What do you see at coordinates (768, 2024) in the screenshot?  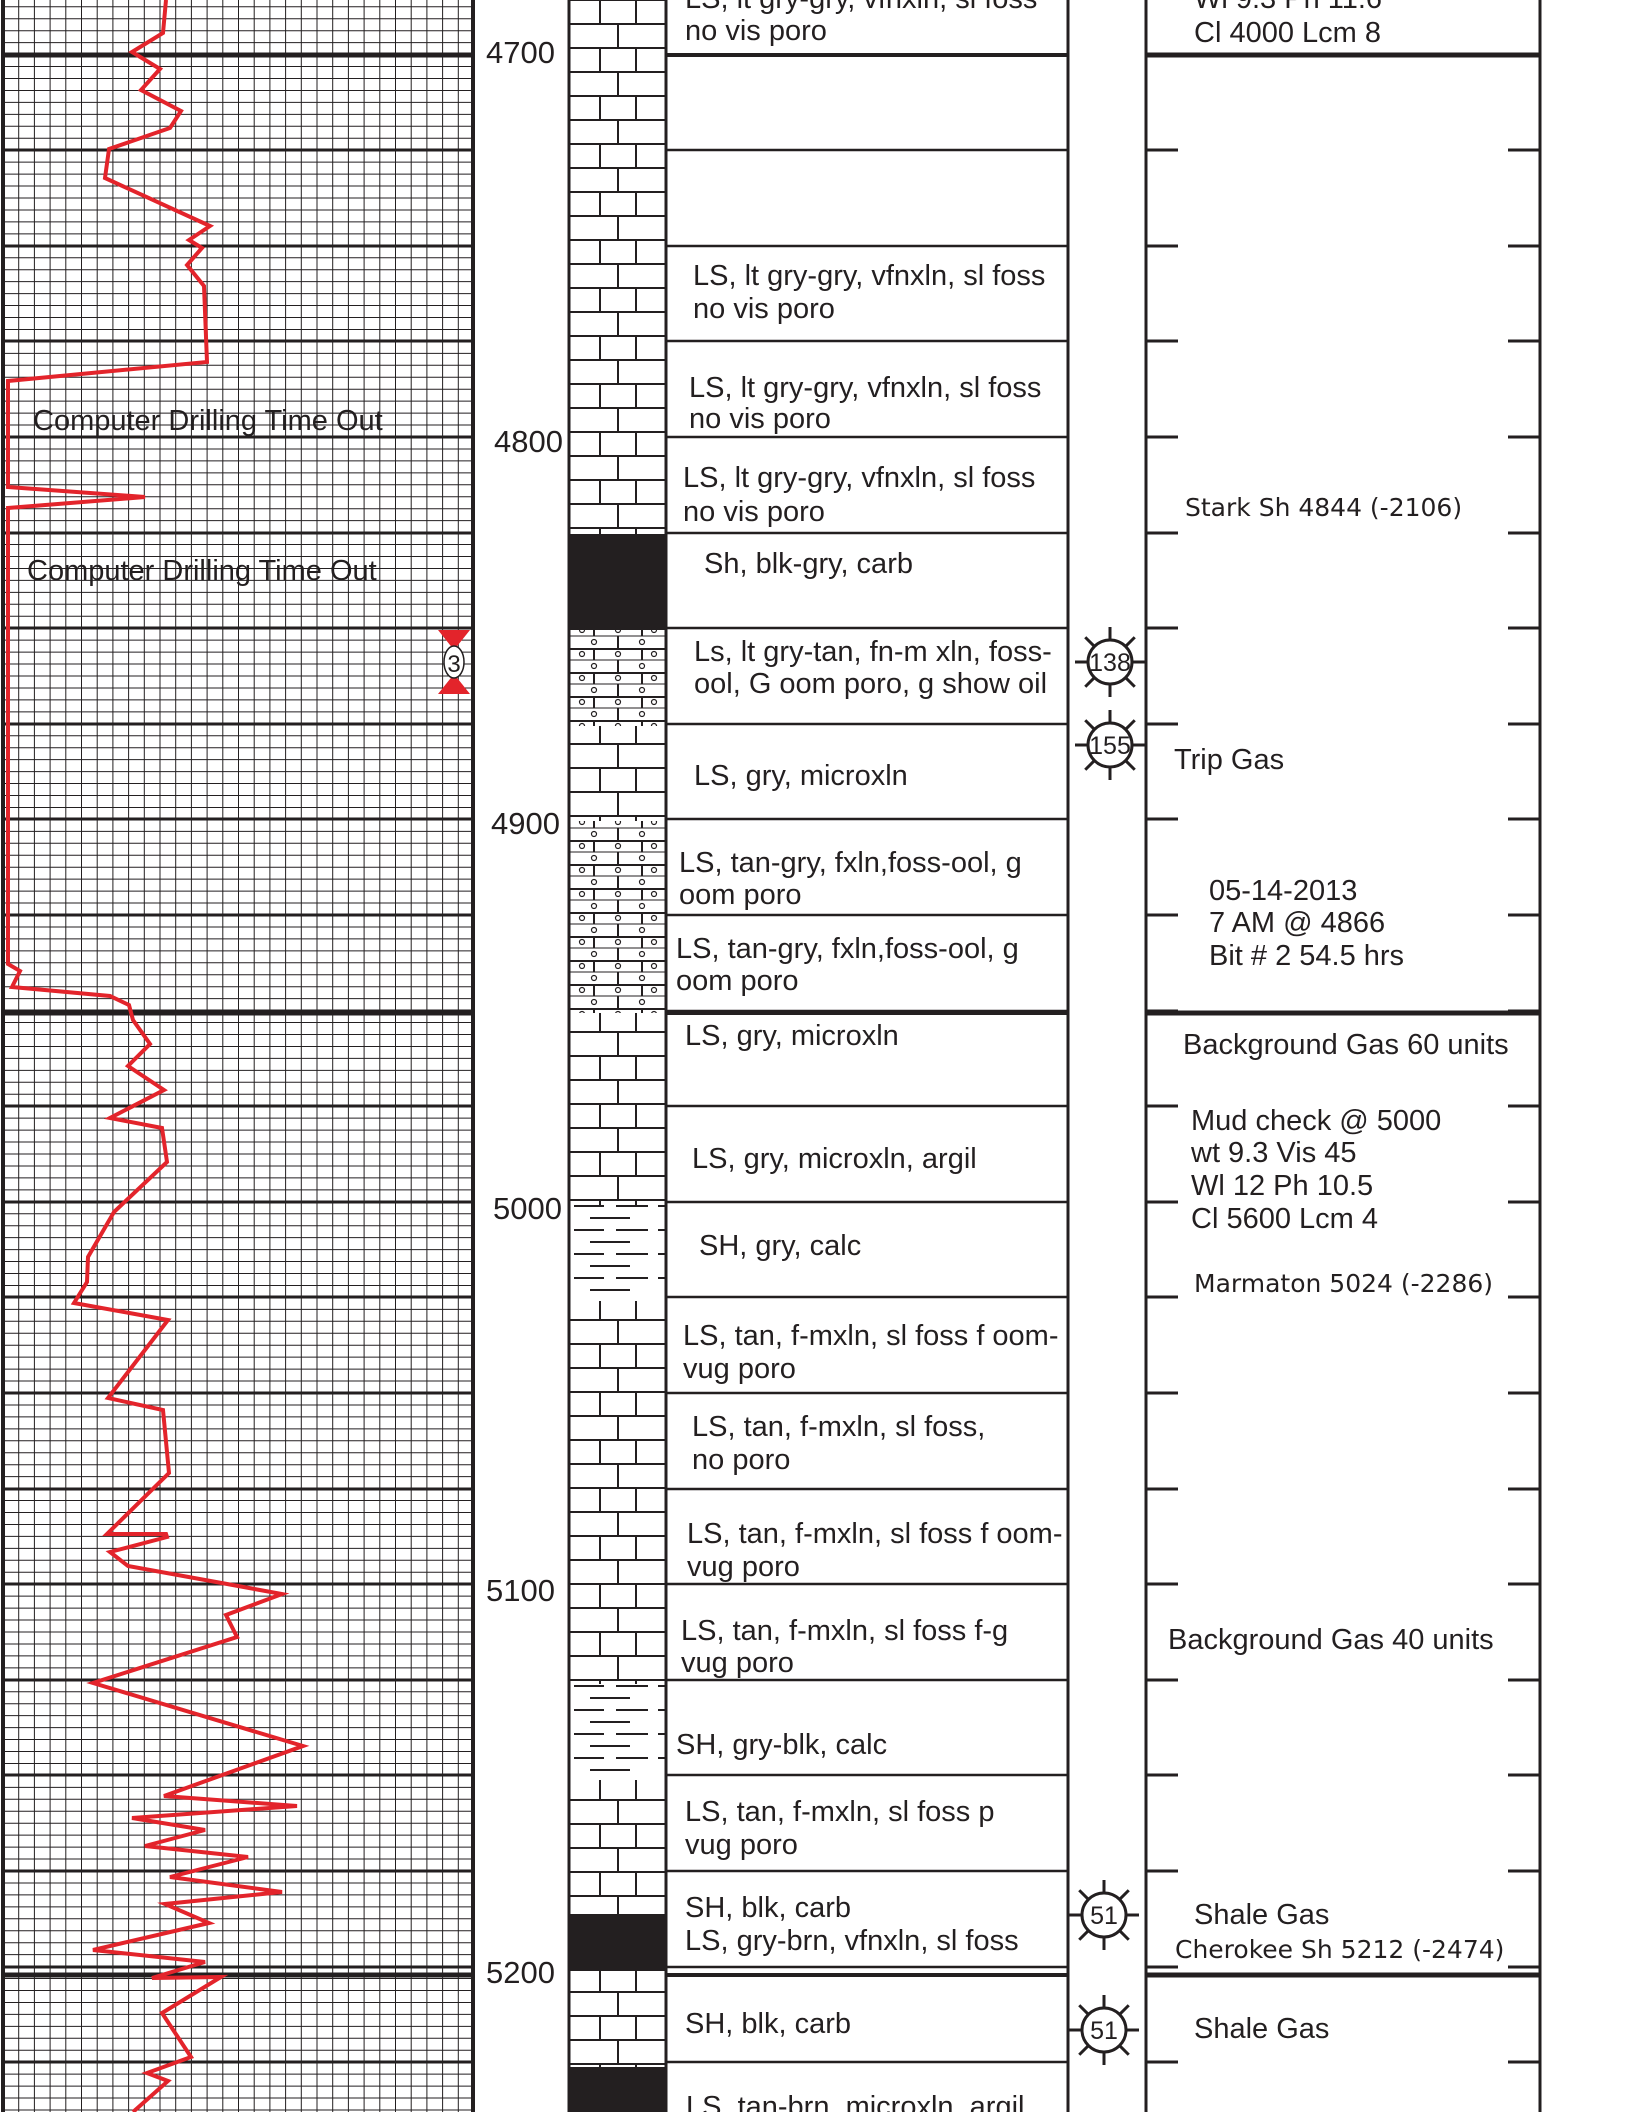 I see `lithology-note: SH, blk, carb` at bounding box center [768, 2024].